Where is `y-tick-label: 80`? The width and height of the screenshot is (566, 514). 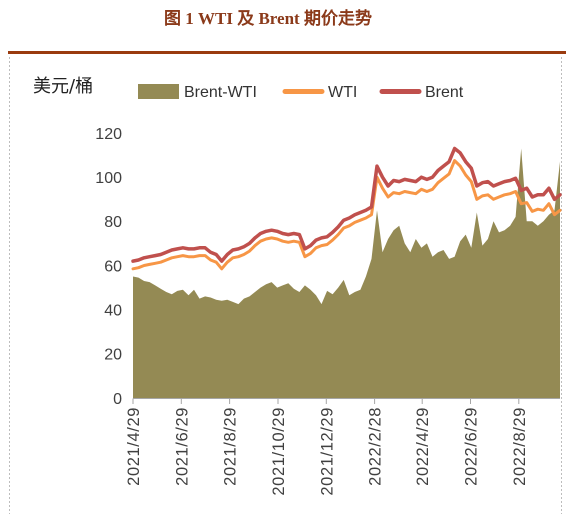
y-tick-label: 80 is located at coordinates (113, 222).